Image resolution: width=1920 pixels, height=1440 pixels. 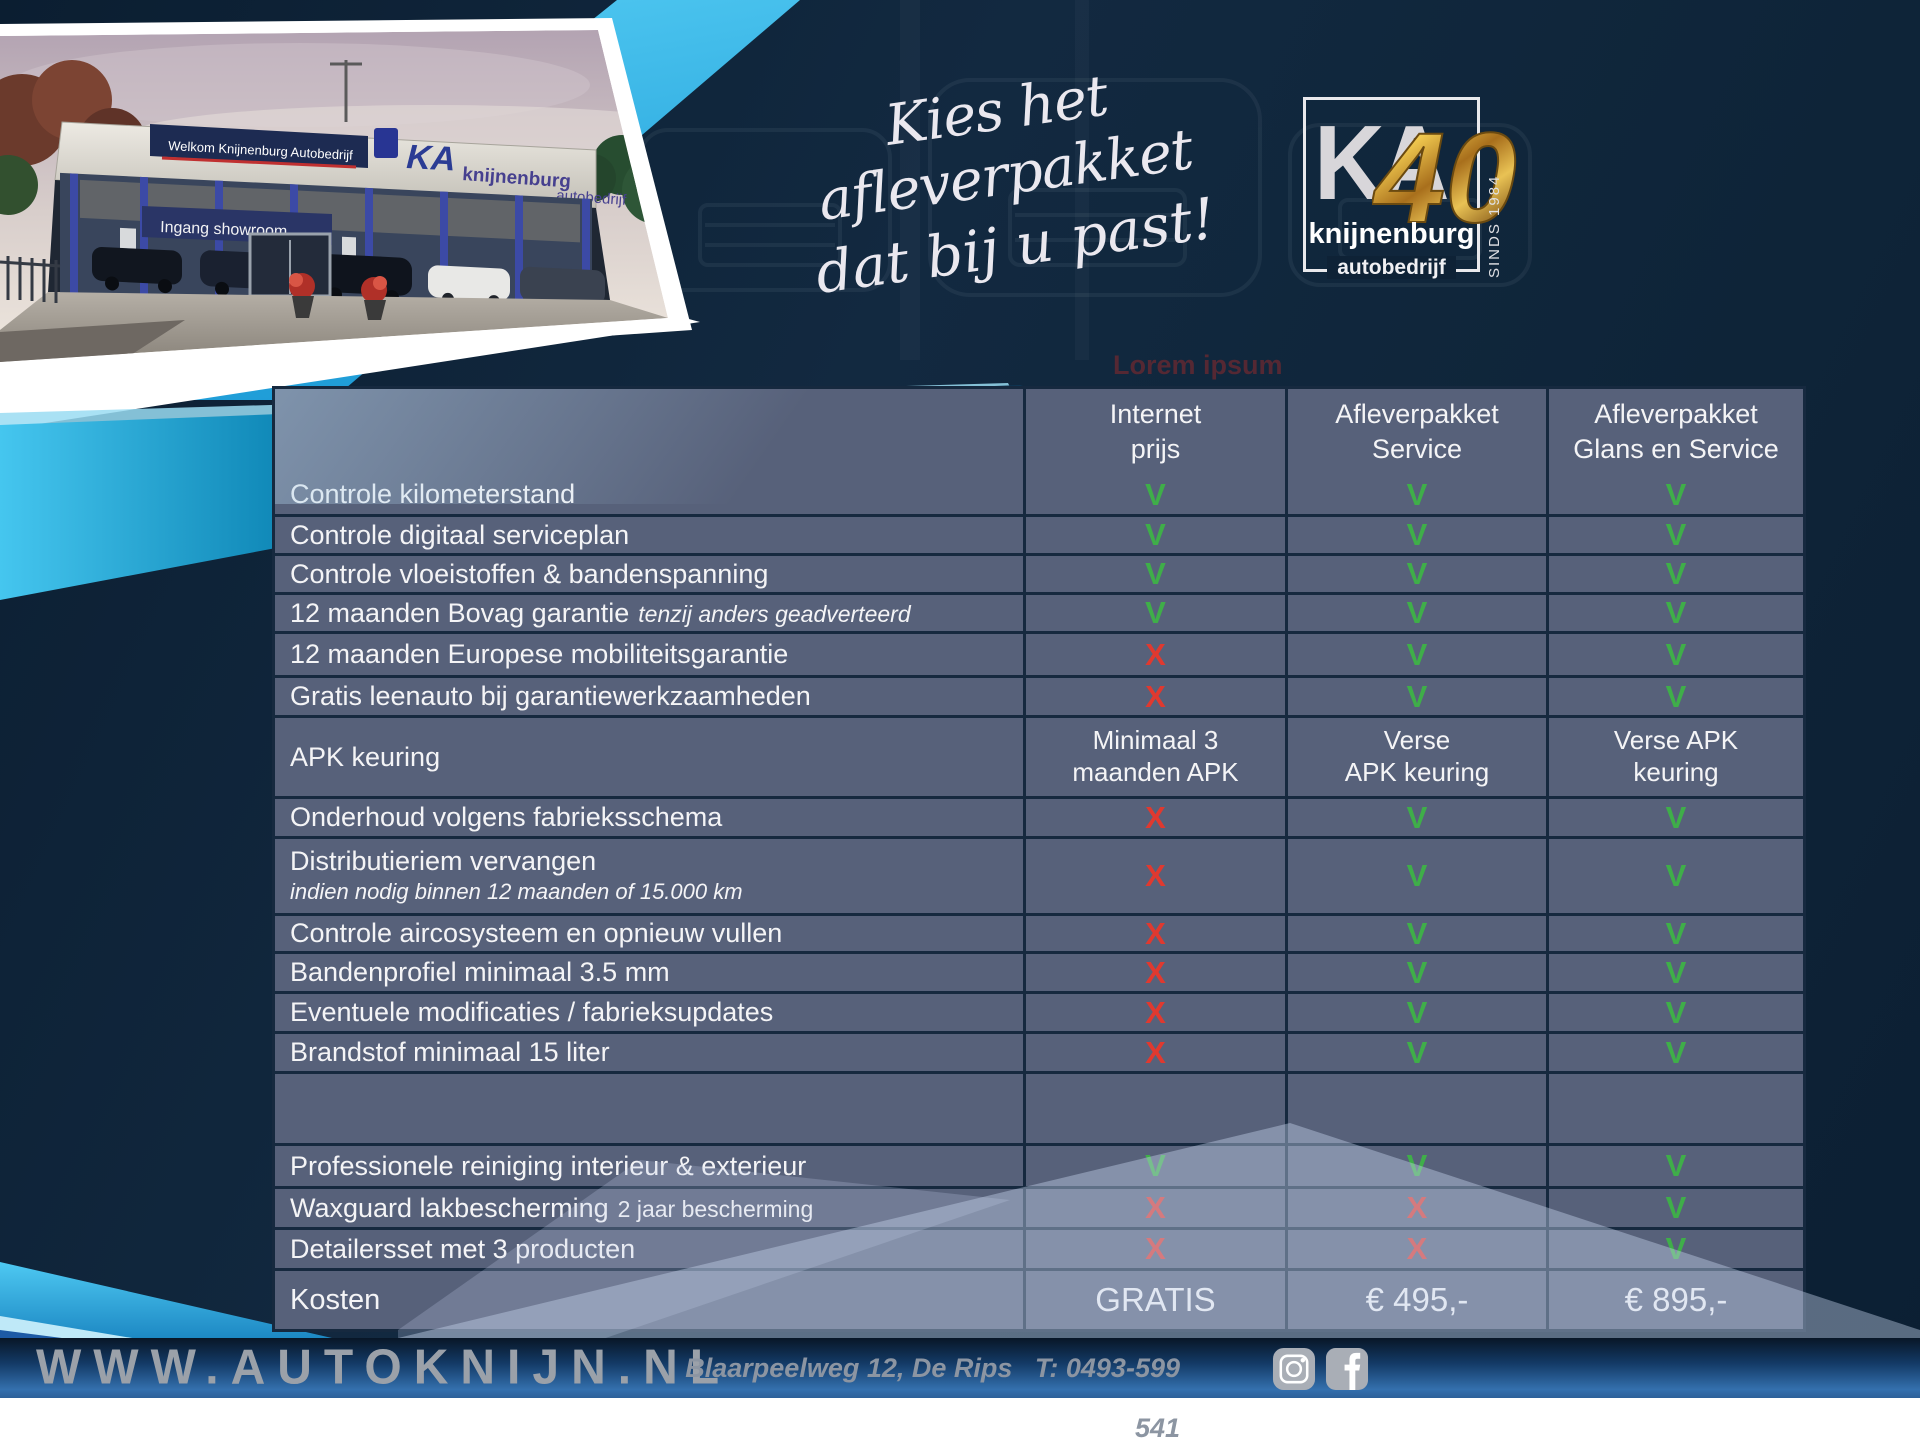 What do you see at coordinates (1154, 1300) in the screenshot?
I see `cell-internet-prijs: GRATIS` at bounding box center [1154, 1300].